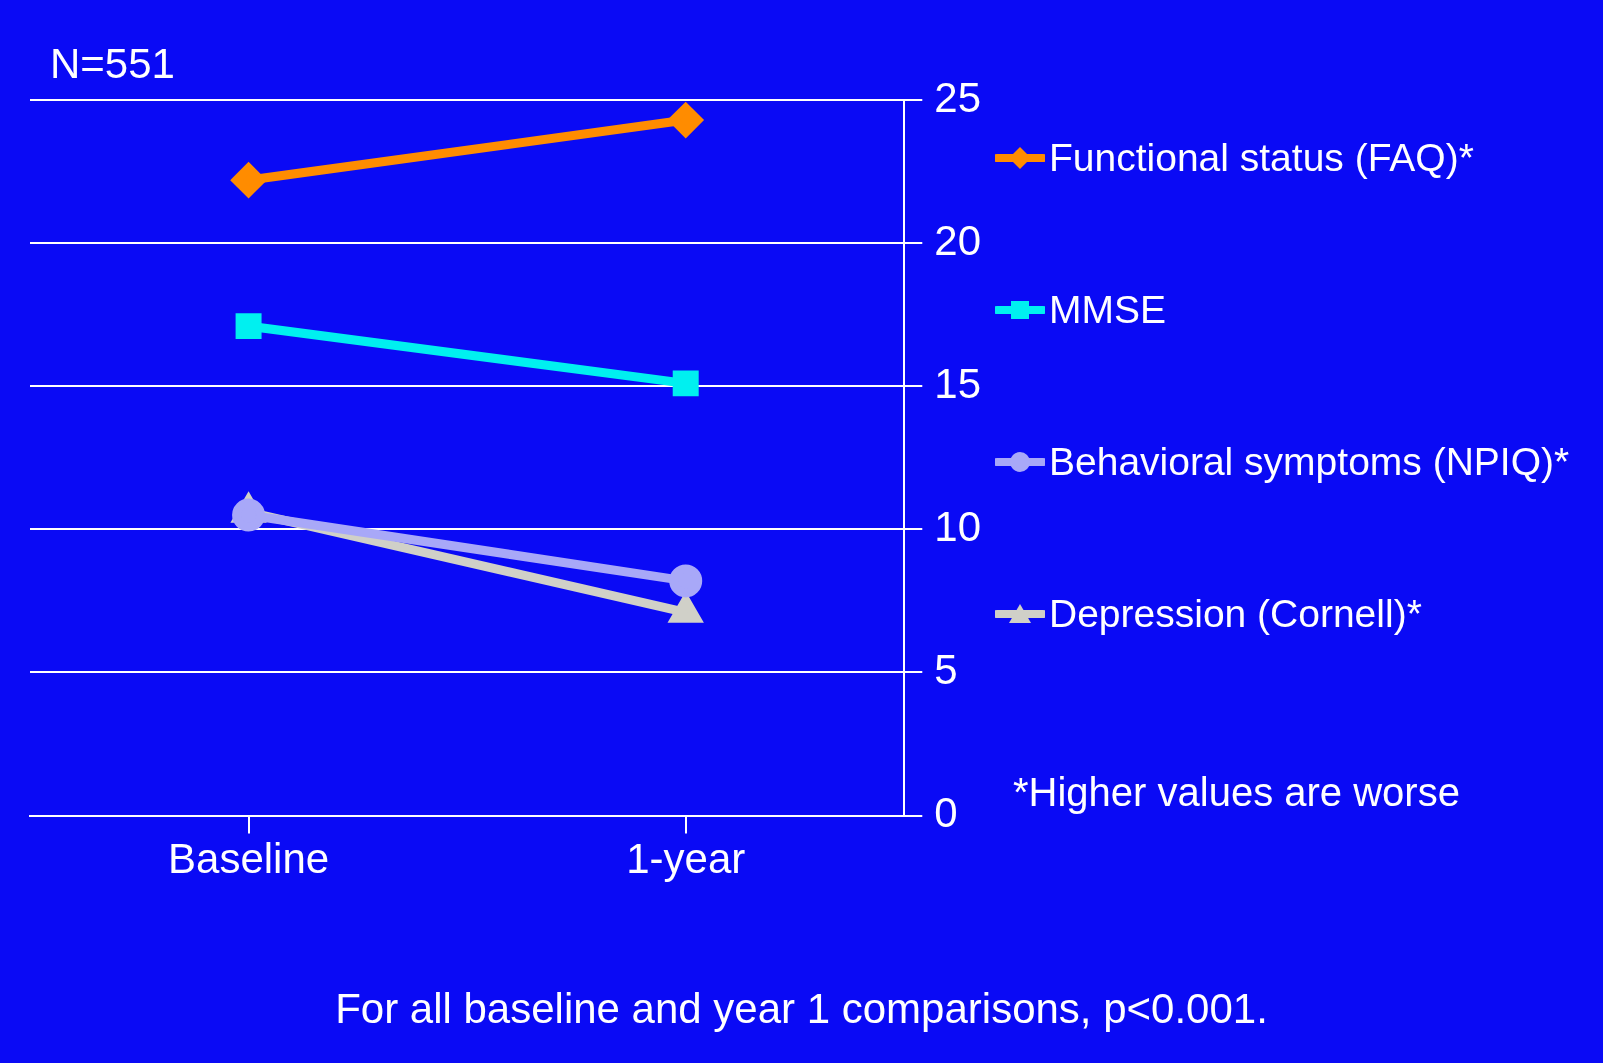 The image size is (1603, 1063). Describe the element at coordinates (112, 64) in the screenshot. I see `text: N=551` at that location.